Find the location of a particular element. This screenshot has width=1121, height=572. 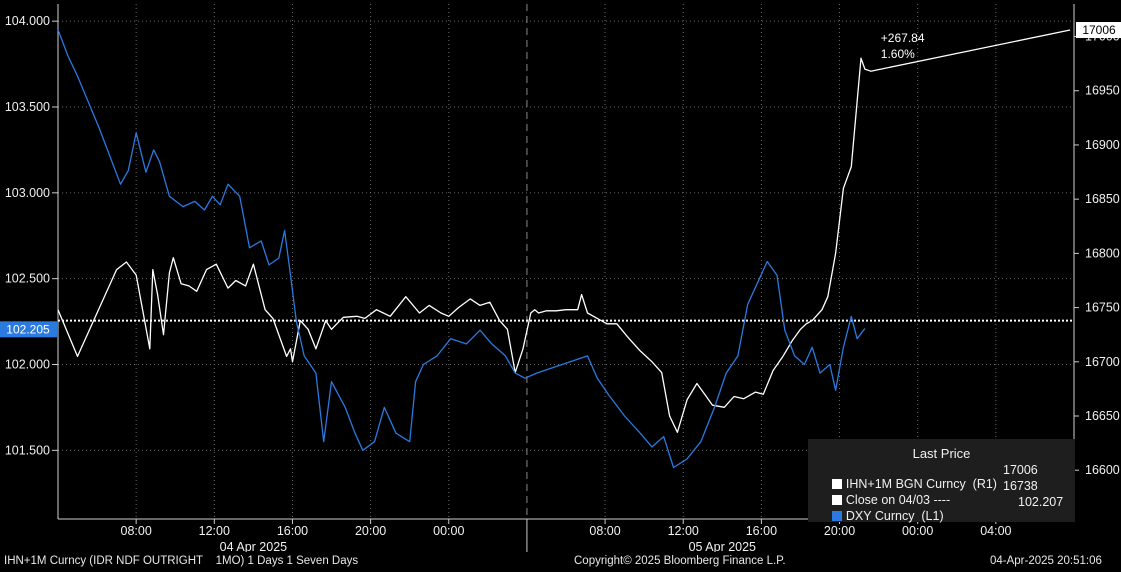

legend-label: Close on 04/03 ---- is located at coordinates (898, 500).